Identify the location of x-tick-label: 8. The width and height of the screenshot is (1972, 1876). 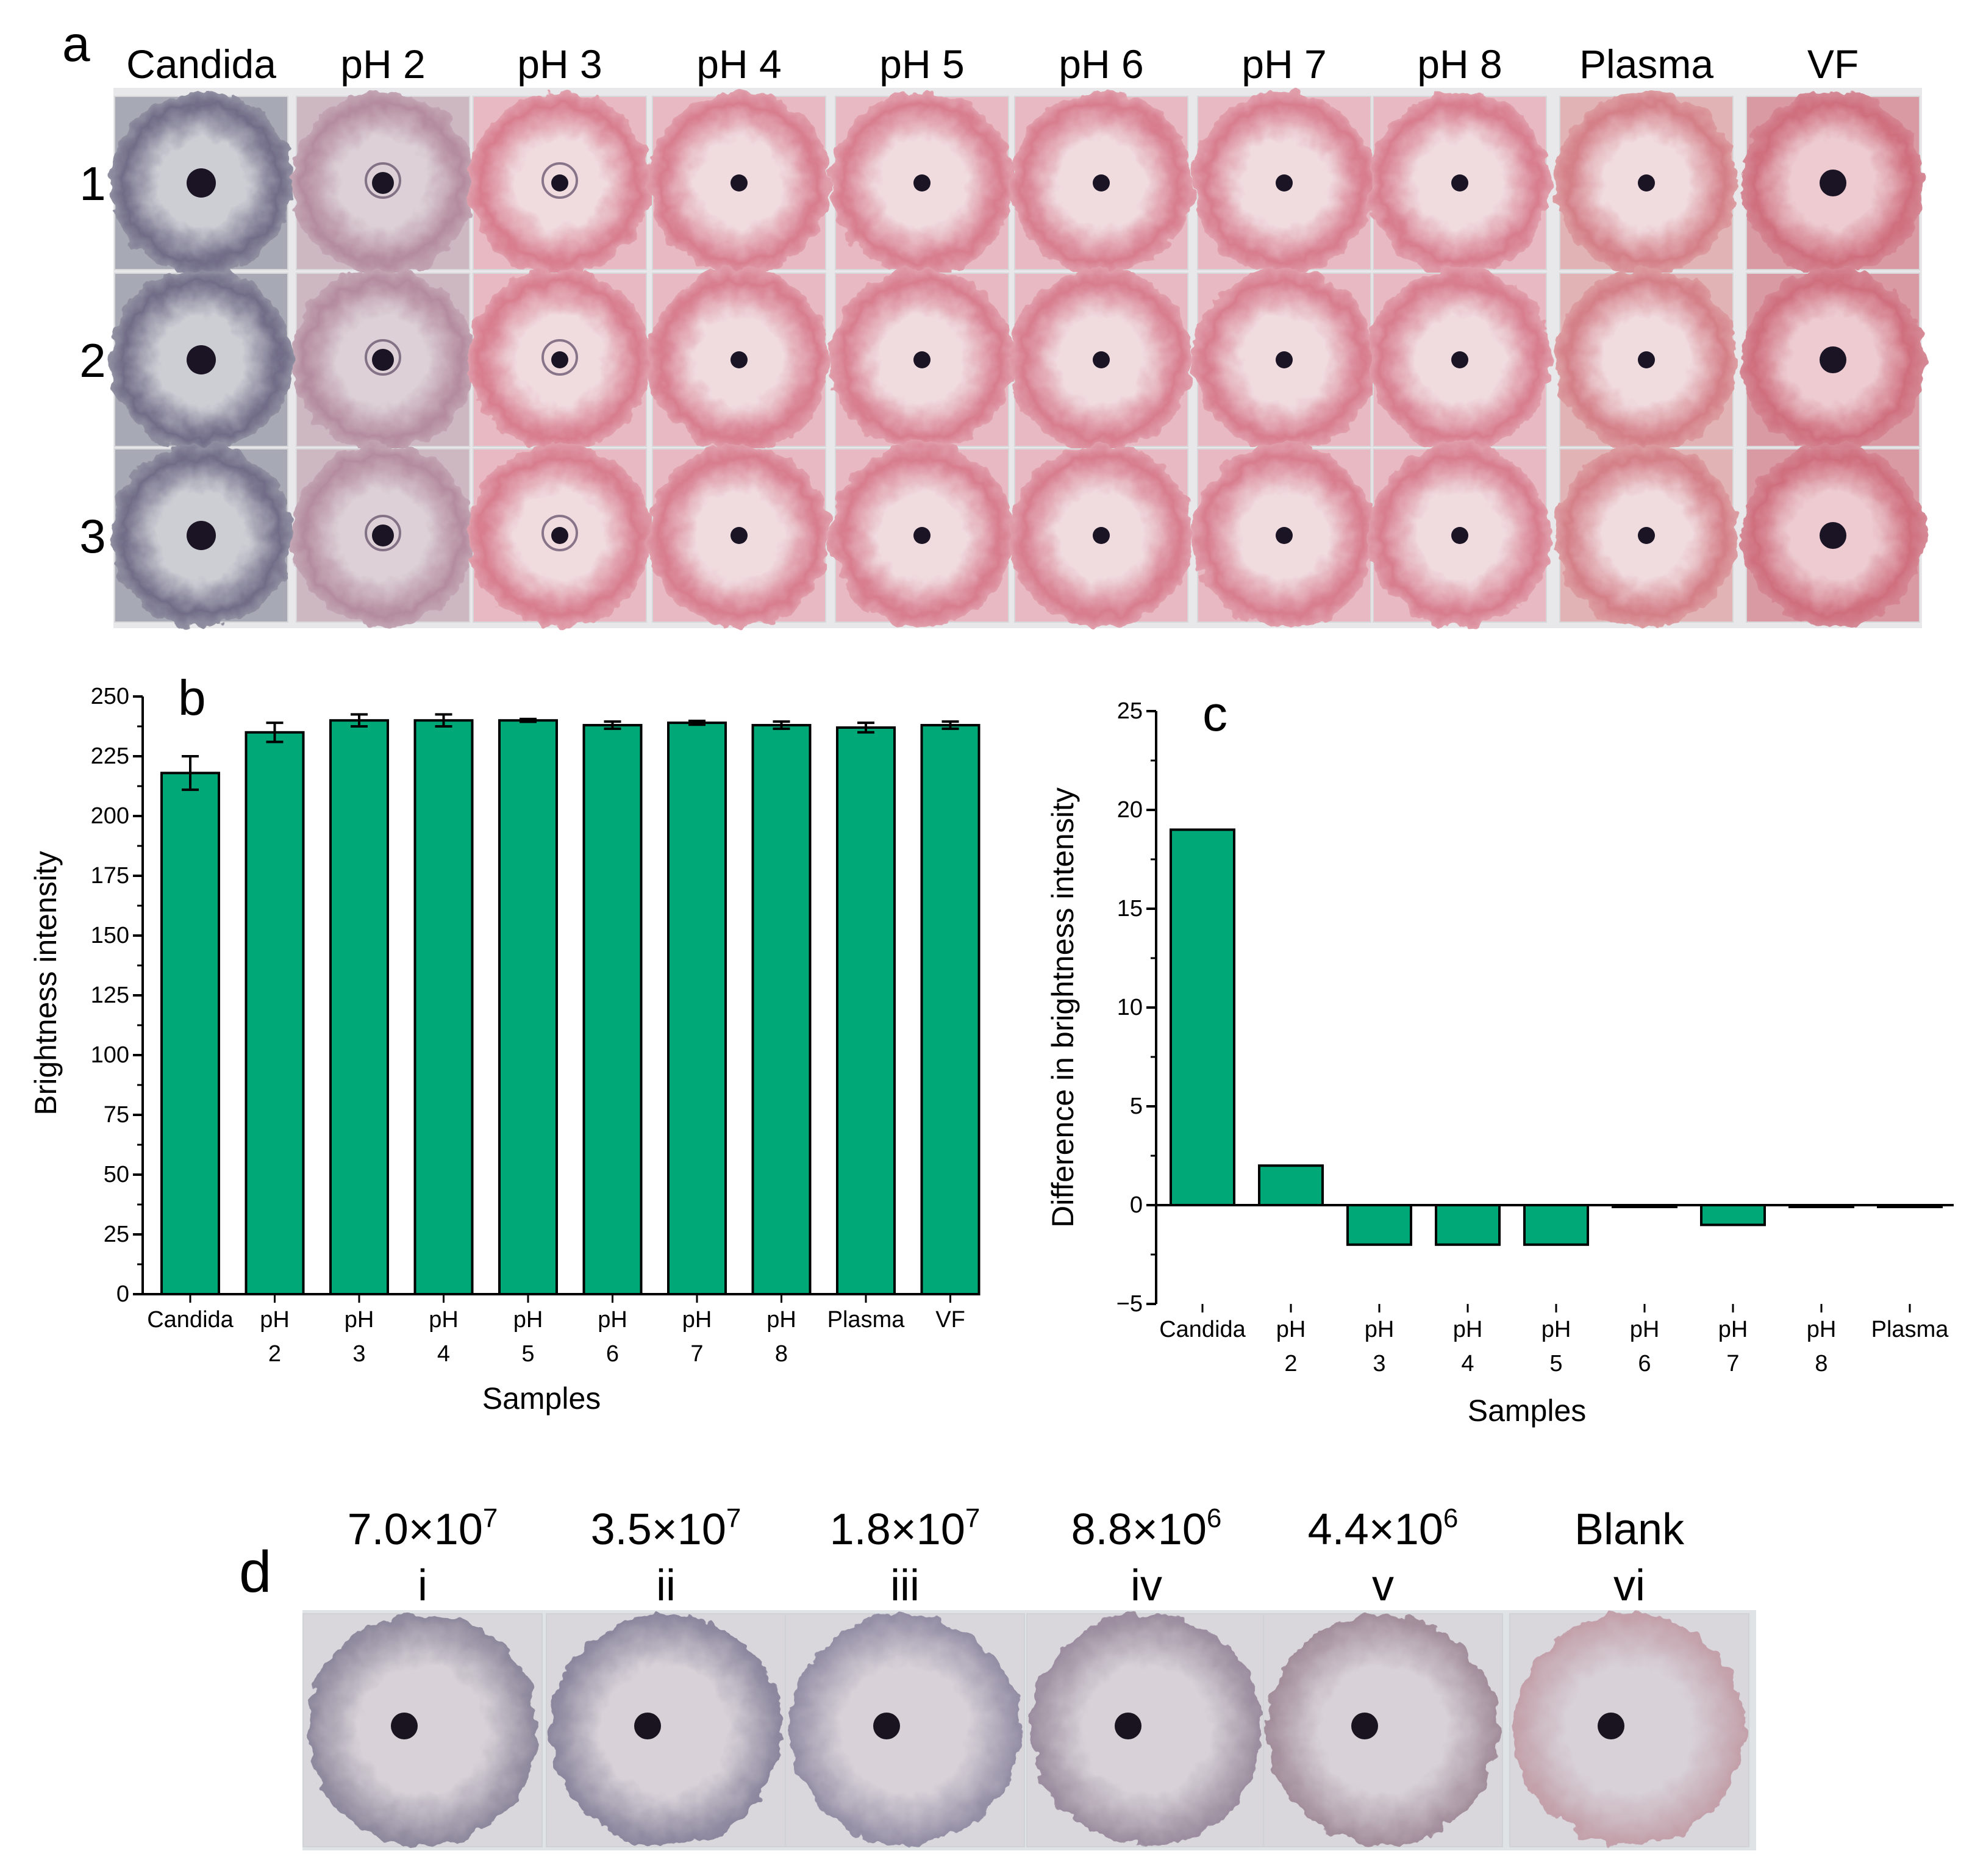
(1821, 1364).